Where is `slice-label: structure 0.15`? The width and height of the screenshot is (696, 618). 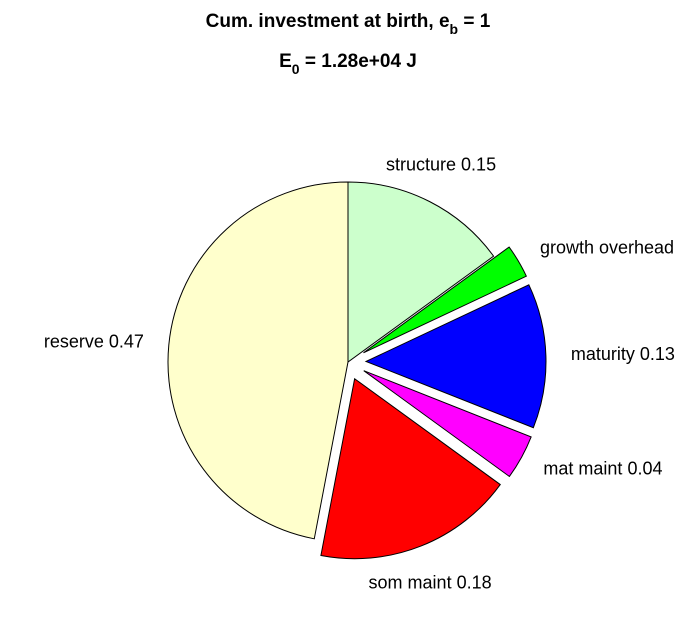
slice-label: structure 0.15 is located at coordinates (441, 164).